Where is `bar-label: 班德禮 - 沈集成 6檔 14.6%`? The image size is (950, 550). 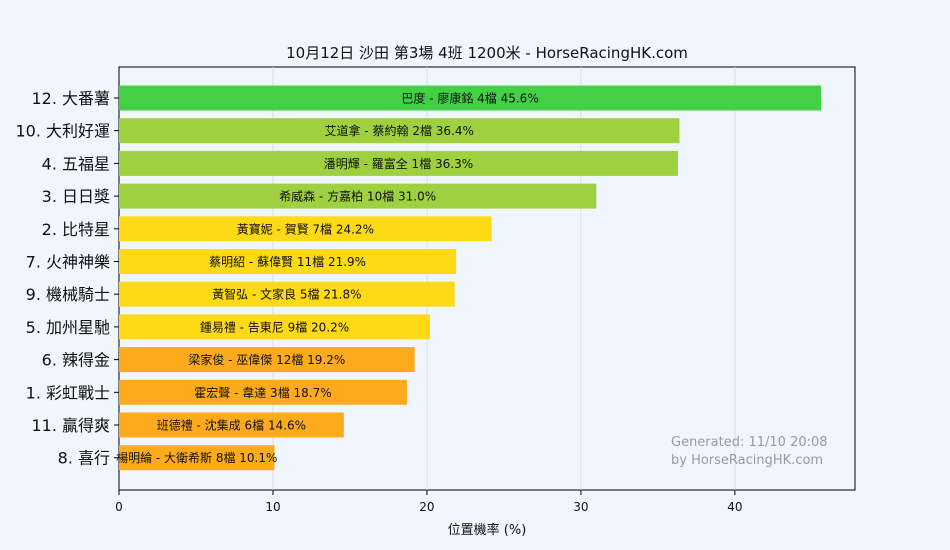
bar-label: 班德禮 - 沈集成 6檔 14.6% is located at coordinates (231, 425).